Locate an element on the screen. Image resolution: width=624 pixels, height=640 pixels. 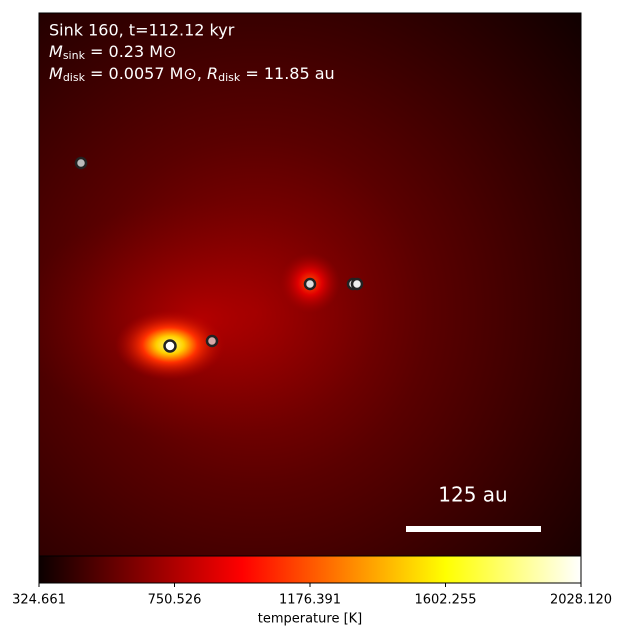
scale-bar-label: 125 au is located at coordinates (472, 495).